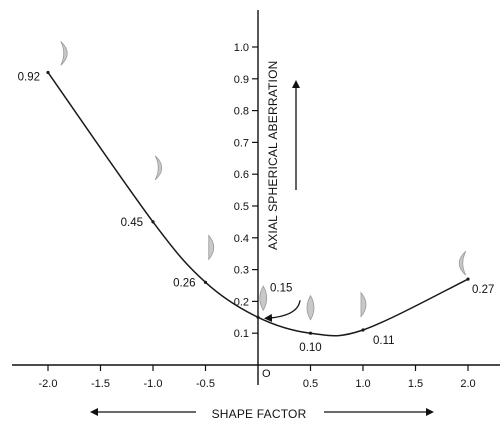 Image resolution: width=502 pixels, height=427 pixels. What do you see at coordinates (100, 384) in the screenshot?
I see `x-tick-label: -1.5` at bounding box center [100, 384].